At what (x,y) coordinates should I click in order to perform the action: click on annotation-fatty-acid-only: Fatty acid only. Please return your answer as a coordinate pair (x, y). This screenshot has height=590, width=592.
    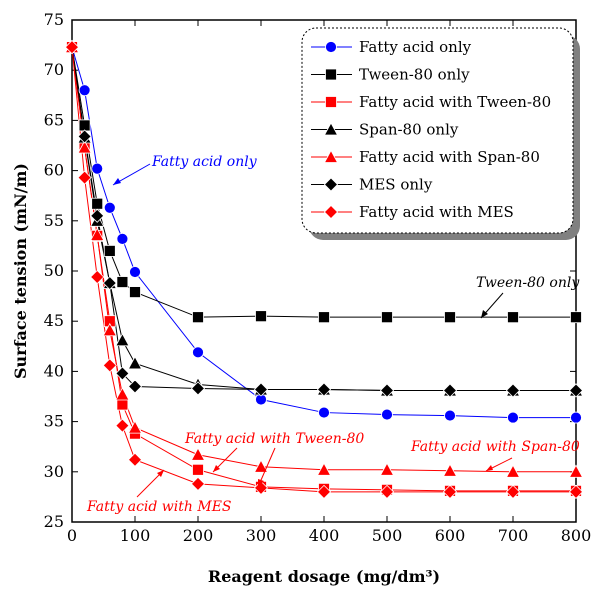
    Looking at the image, I should click on (204, 162).